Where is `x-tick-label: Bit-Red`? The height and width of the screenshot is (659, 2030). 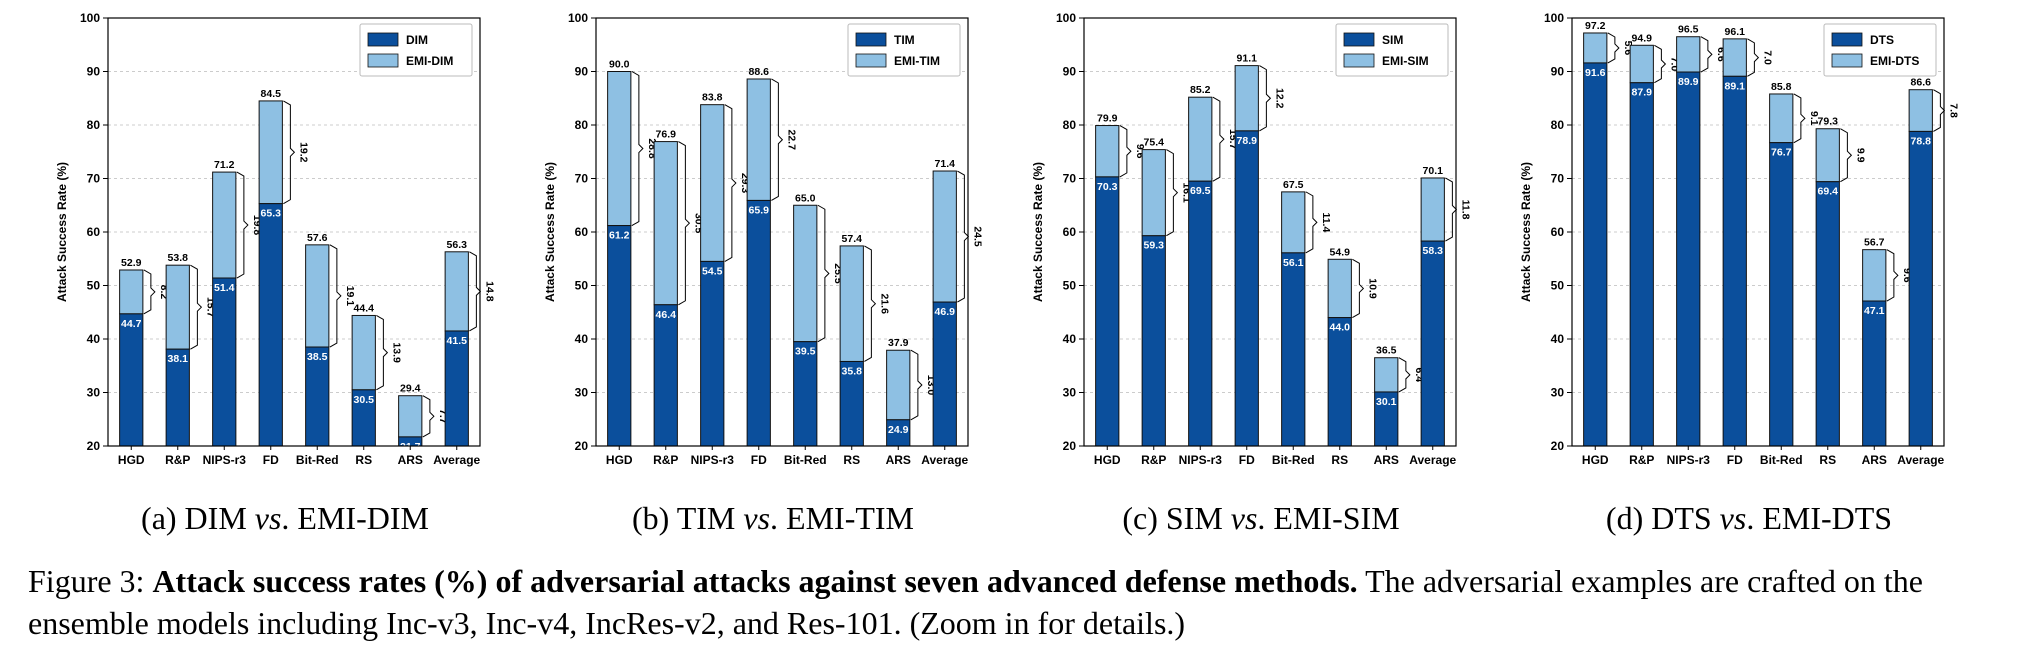 x-tick-label: Bit-Red is located at coordinates (1781, 460).